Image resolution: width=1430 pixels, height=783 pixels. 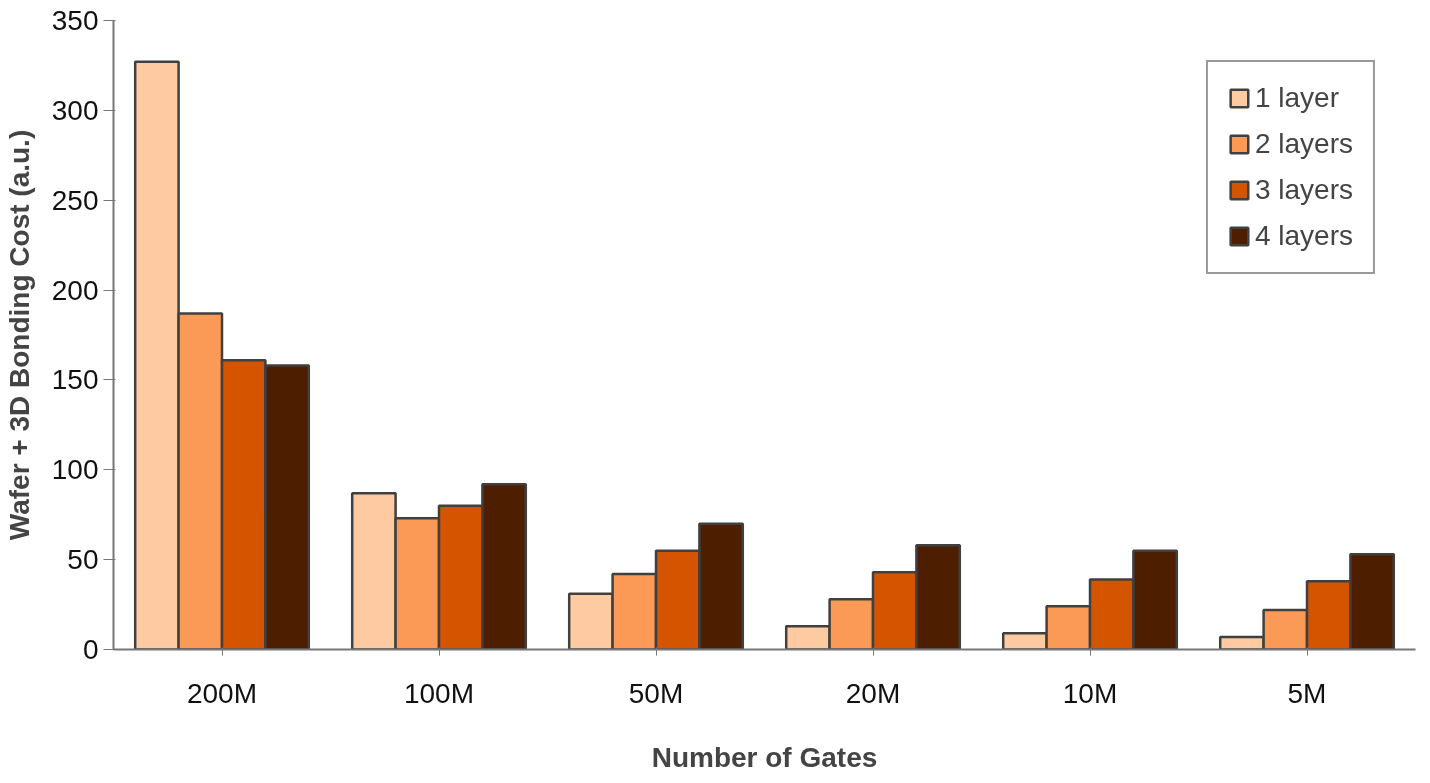 I want to click on y-tick-label: 100, so click(x=75, y=470).